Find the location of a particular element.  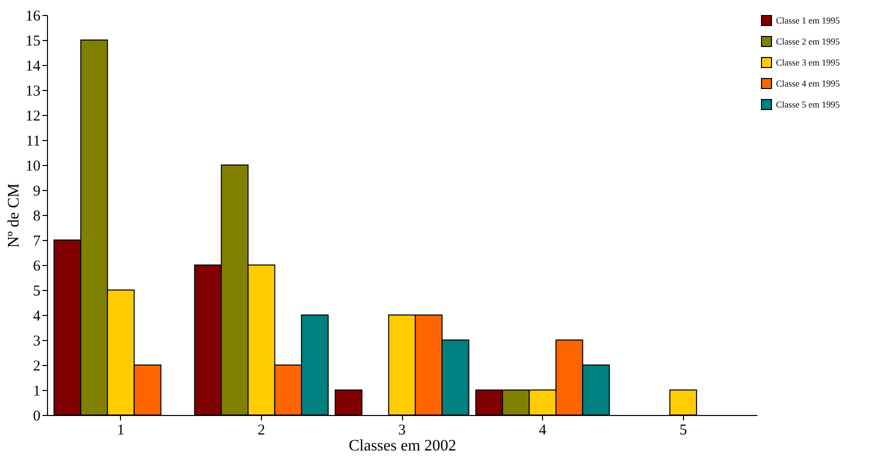

y-axis-title: Nº de CM is located at coordinates (14, 215).